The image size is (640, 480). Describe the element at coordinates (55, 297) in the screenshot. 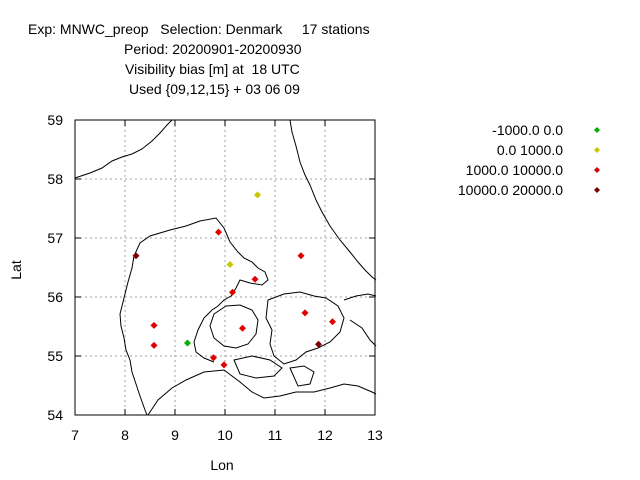

I see `y-tick-label: 56` at that location.